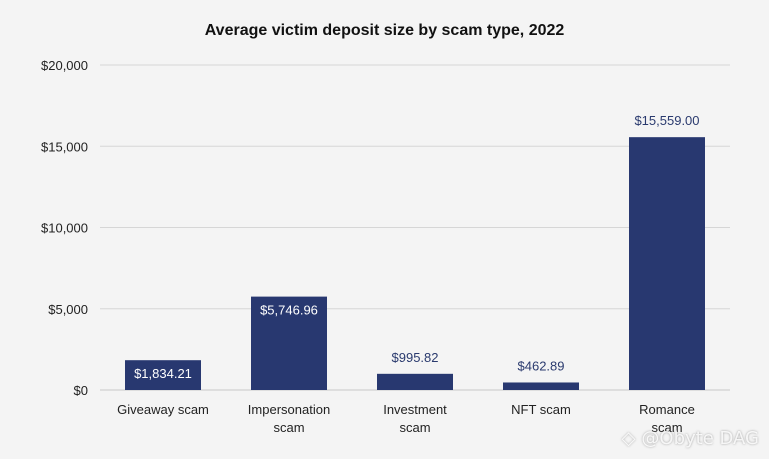 The width and height of the screenshot is (769, 459). I want to click on data-label: $462.89, so click(541, 365).